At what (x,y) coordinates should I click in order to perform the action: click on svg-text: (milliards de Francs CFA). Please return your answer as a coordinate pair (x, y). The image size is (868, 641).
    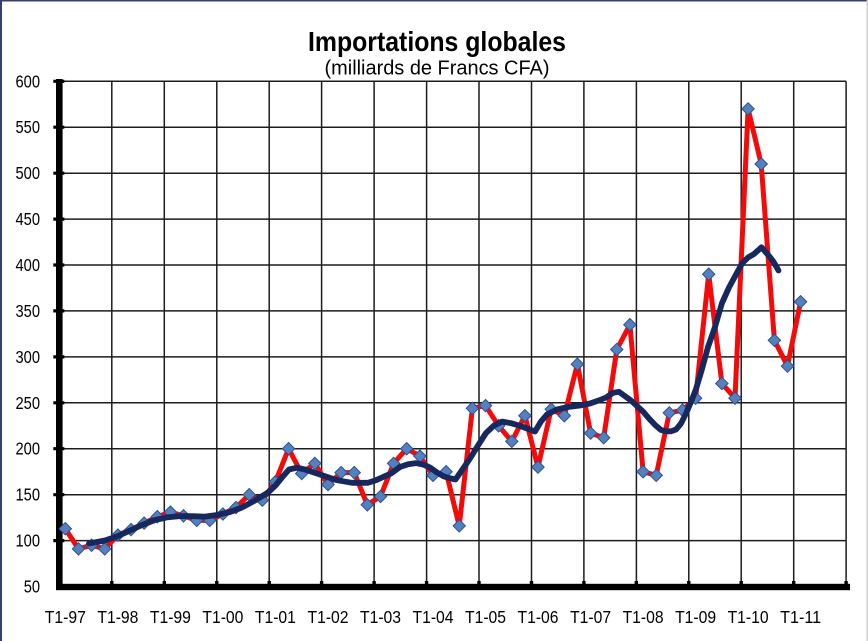
    Looking at the image, I should click on (437, 69).